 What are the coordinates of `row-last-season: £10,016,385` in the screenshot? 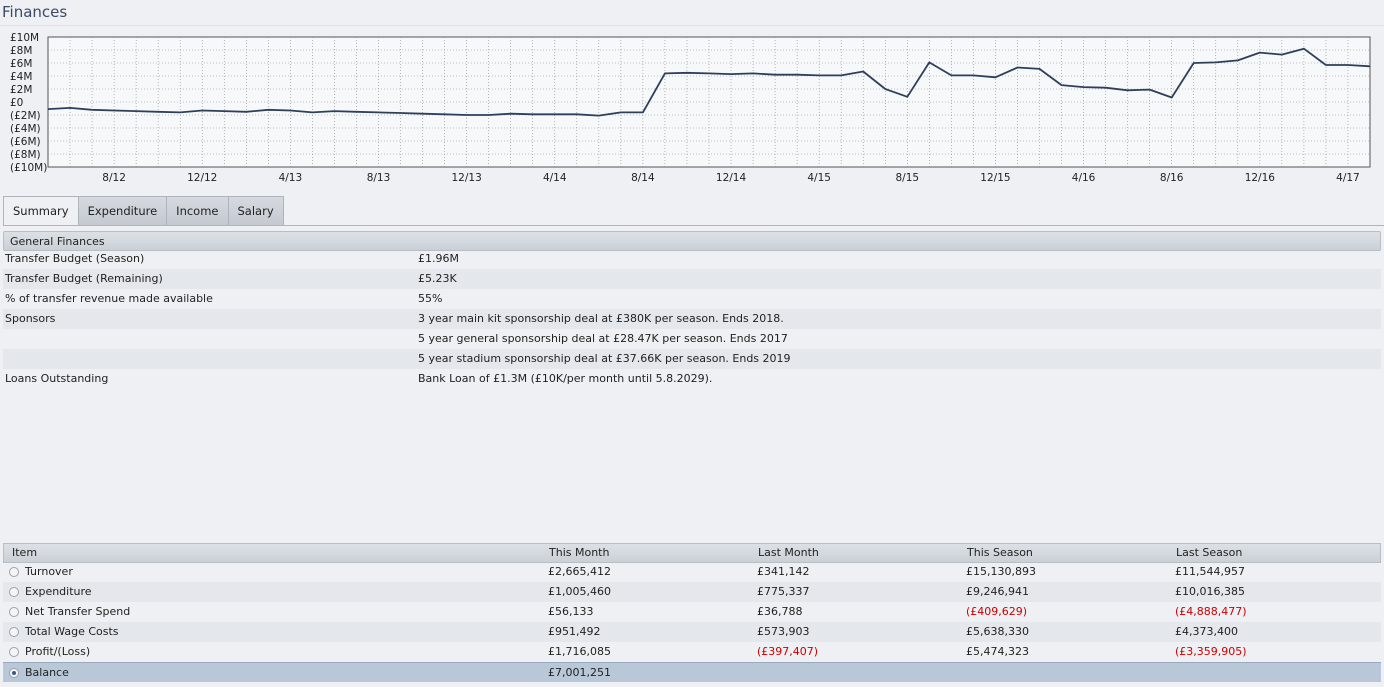 It's located at (1210, 591).